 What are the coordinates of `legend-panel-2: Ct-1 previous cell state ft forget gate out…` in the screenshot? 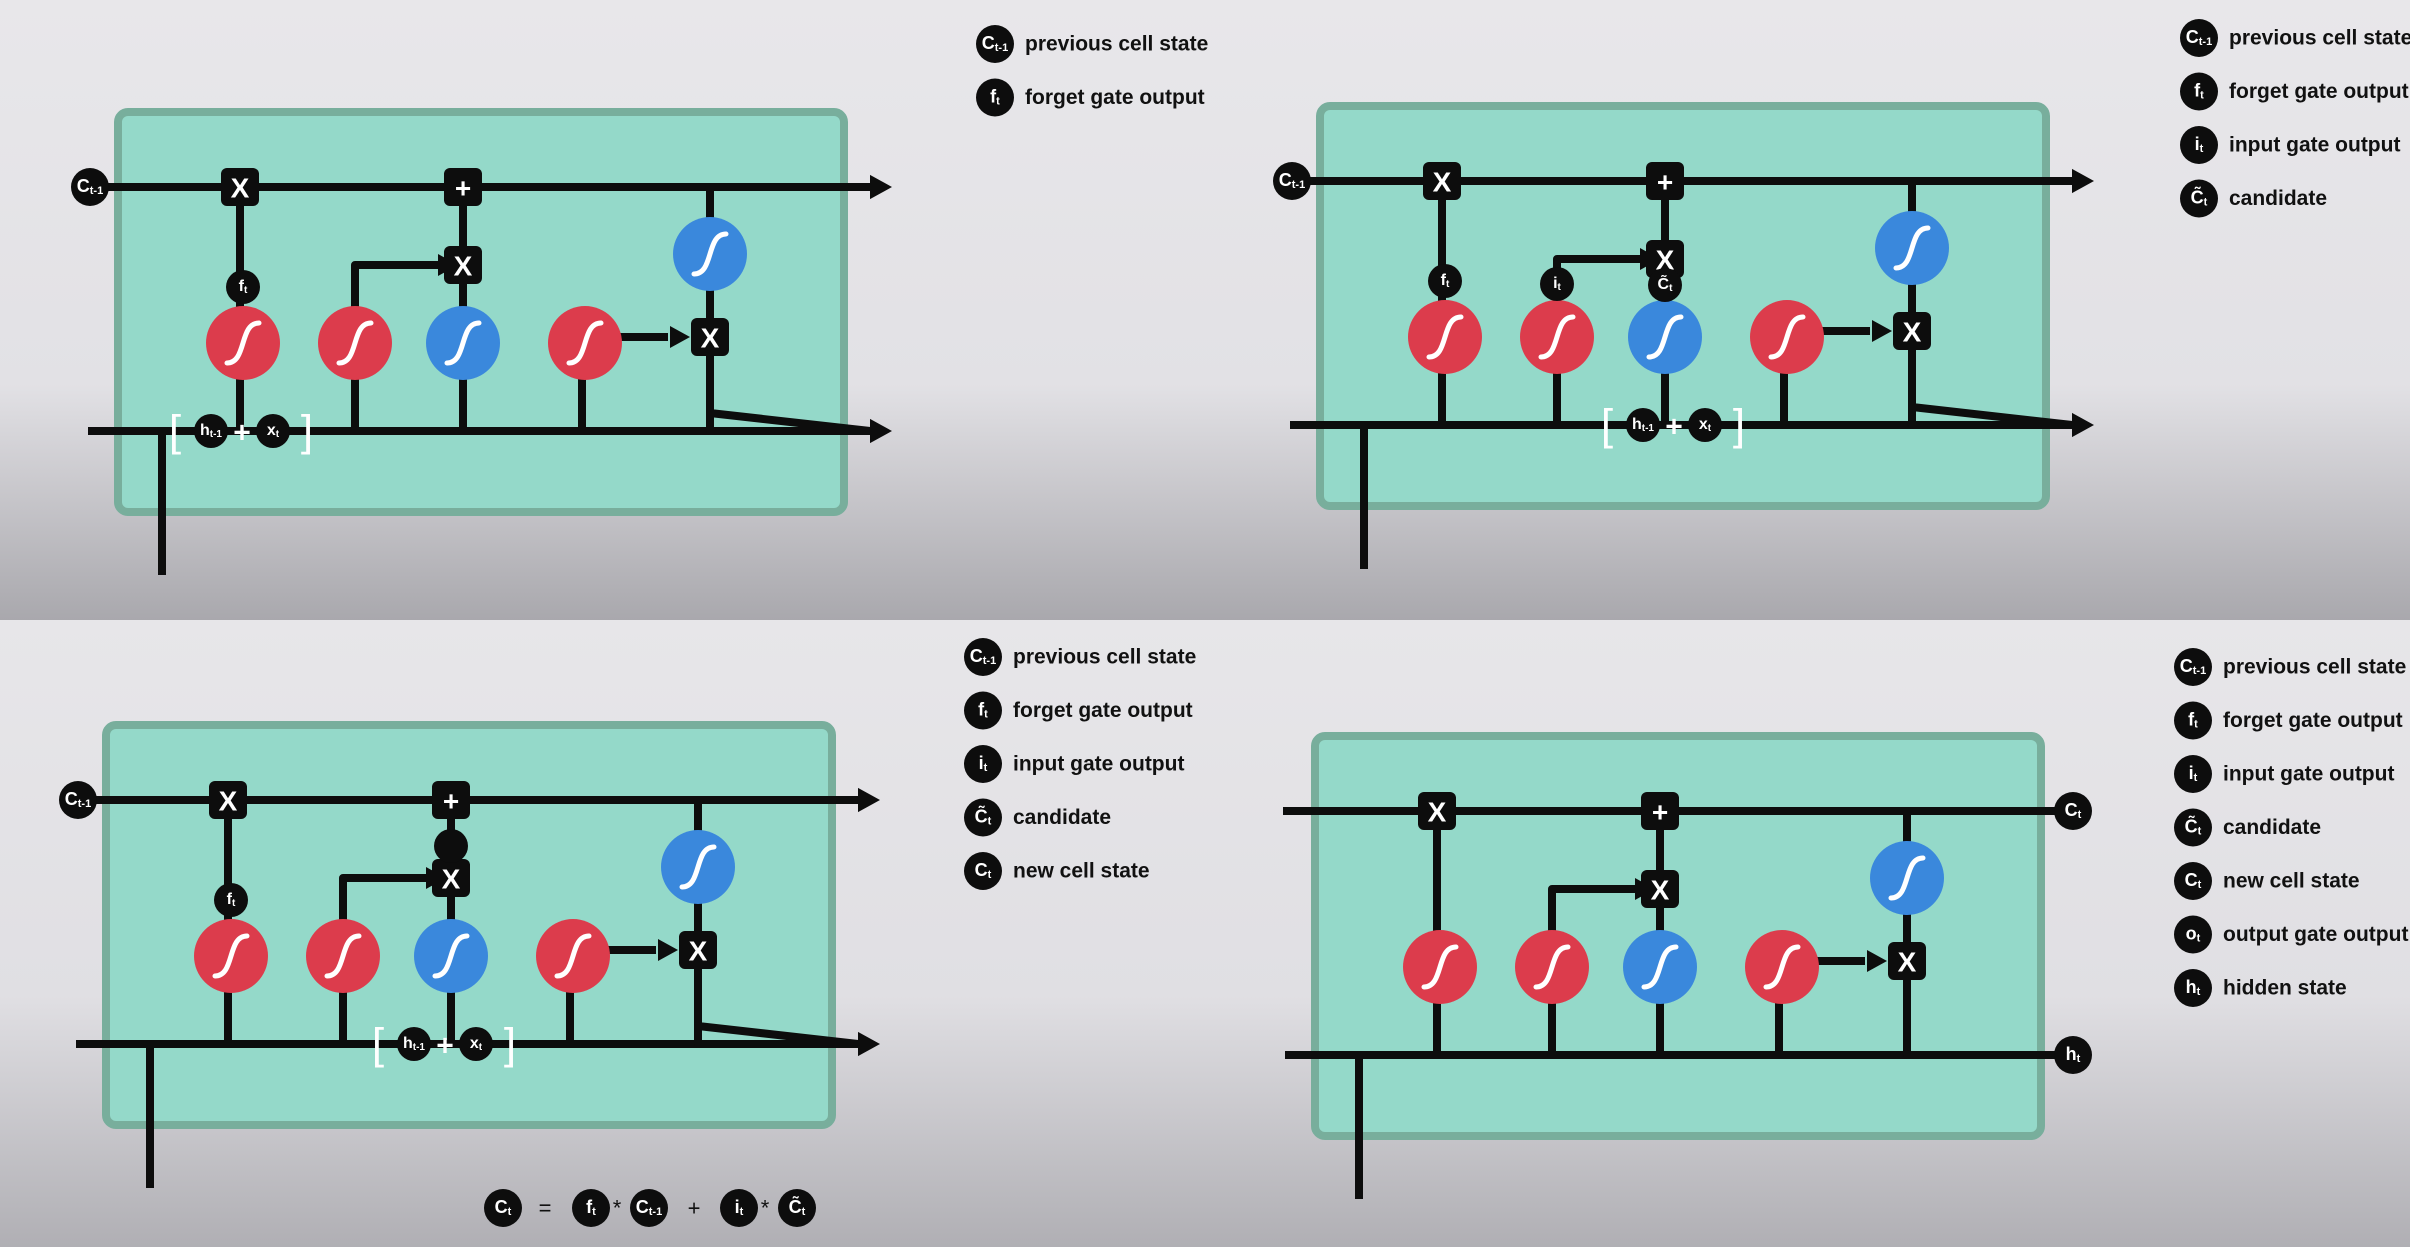 It's located at (2295, 118).